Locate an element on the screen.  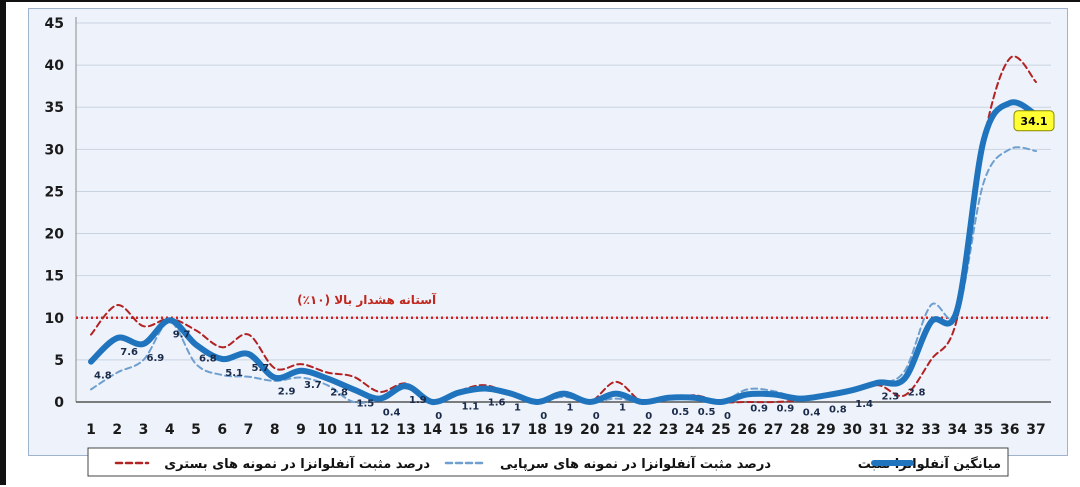
data-label: 1.4 is located at coordinates (864, 404).